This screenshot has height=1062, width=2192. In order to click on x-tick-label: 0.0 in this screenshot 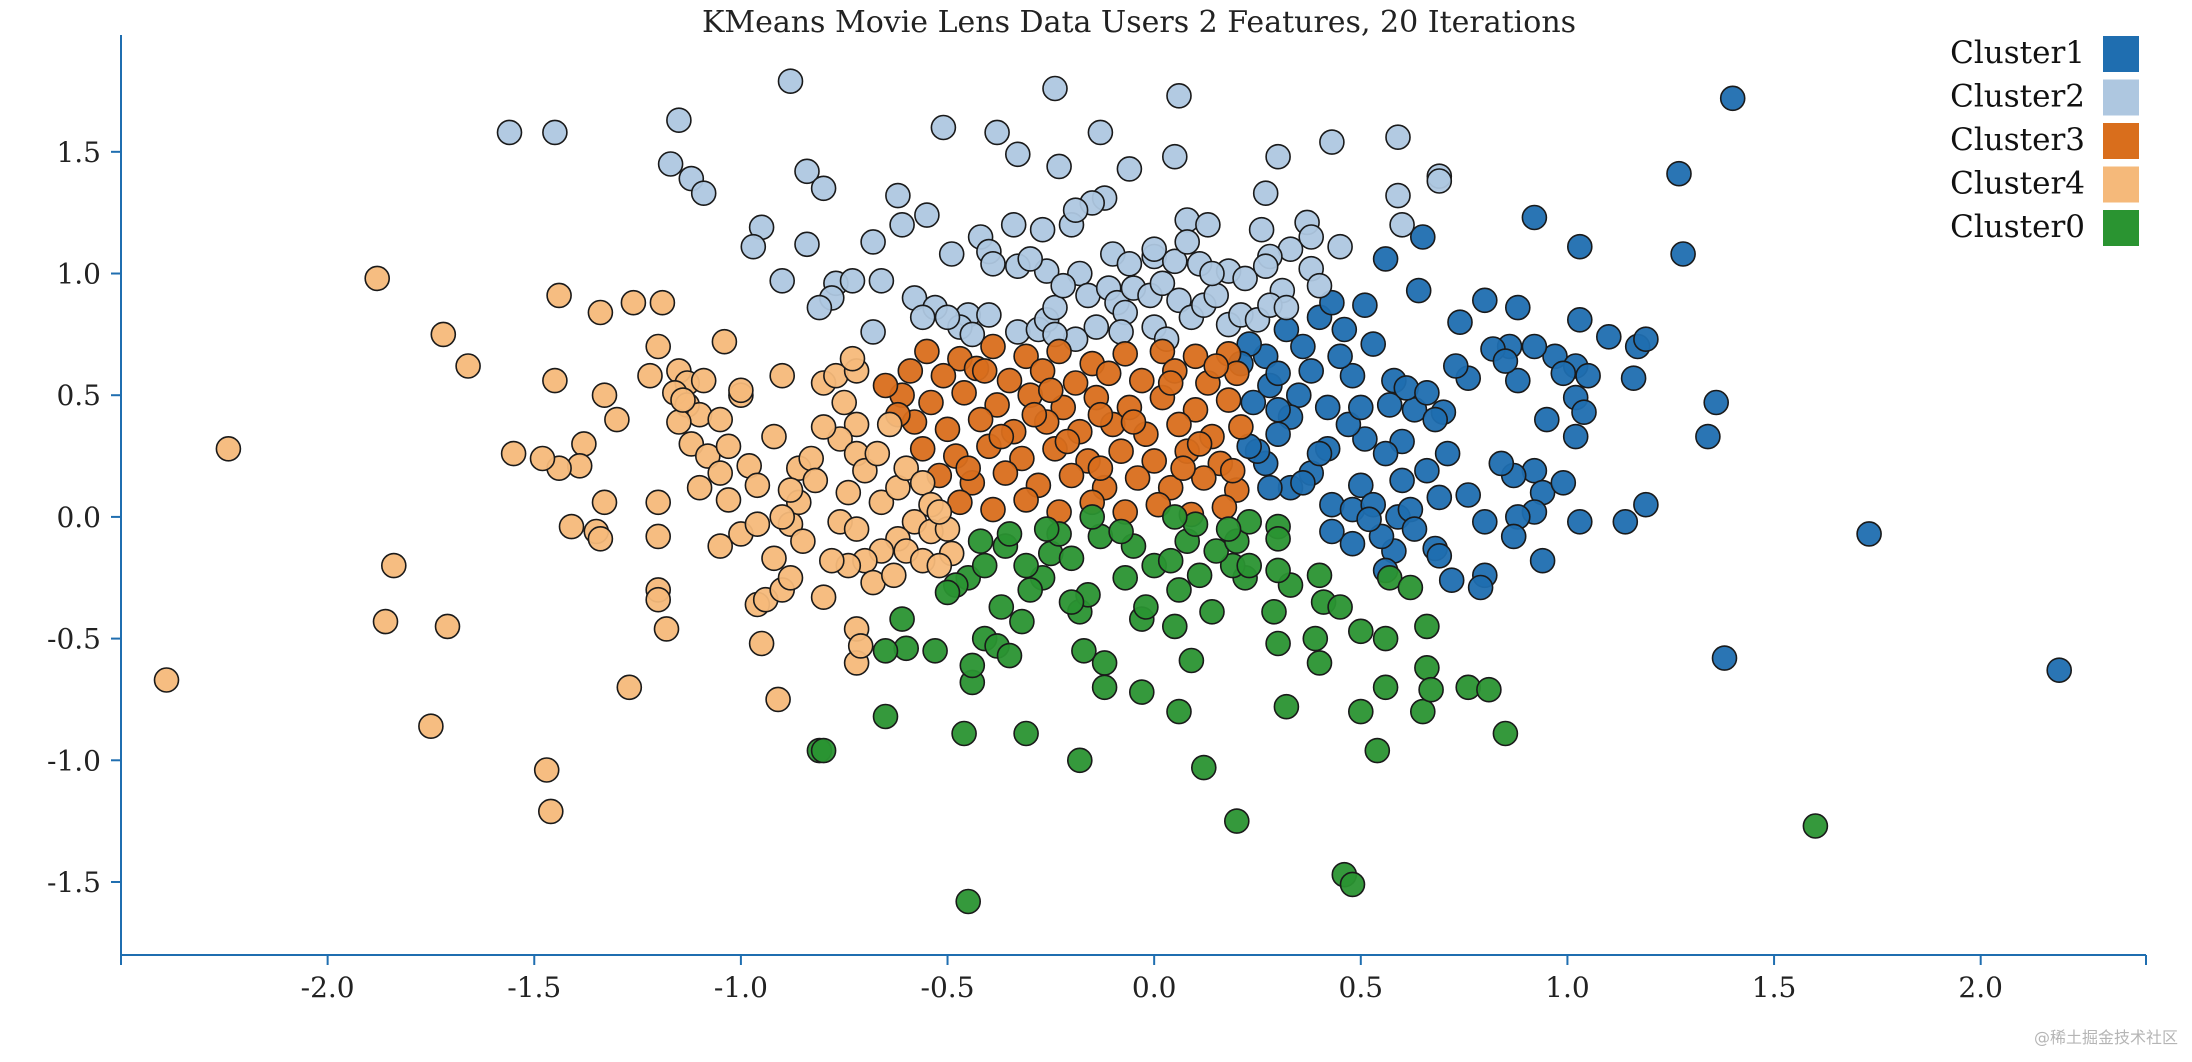, I will do `click(1154, 987)`.